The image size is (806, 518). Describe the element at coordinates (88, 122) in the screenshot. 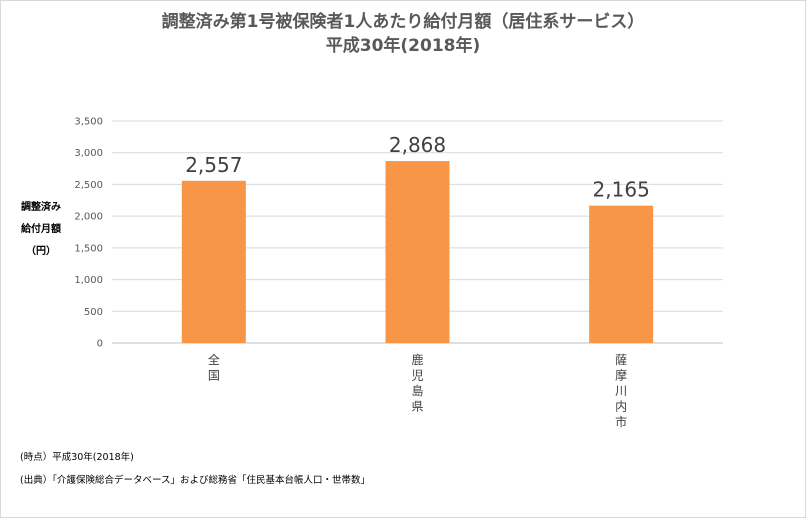

I see `y-tick-label: 3,500` at that location.